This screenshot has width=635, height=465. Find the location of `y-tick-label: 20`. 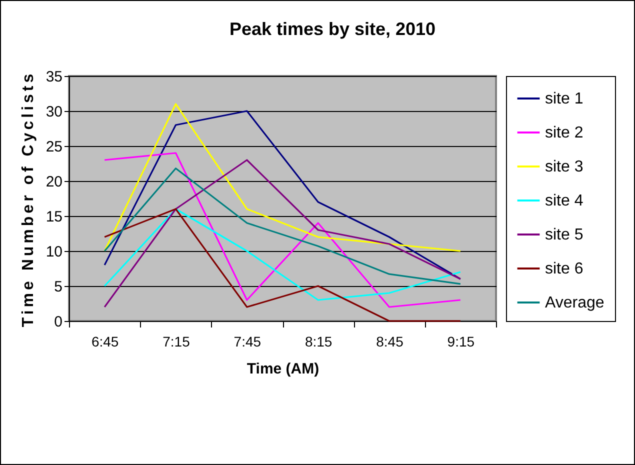

y-tick-label: 20 is located at coordinates (54, 182).